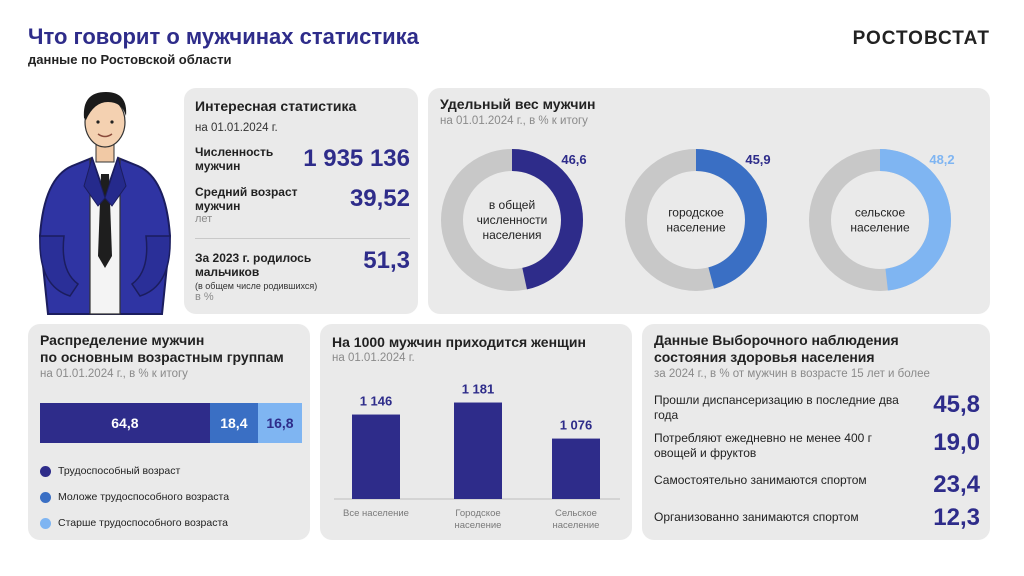  Describe the element at coordinates (302, 162) in the screenshot. I see `stat-men-count: Численность мужчин 1 935 136` at that location.